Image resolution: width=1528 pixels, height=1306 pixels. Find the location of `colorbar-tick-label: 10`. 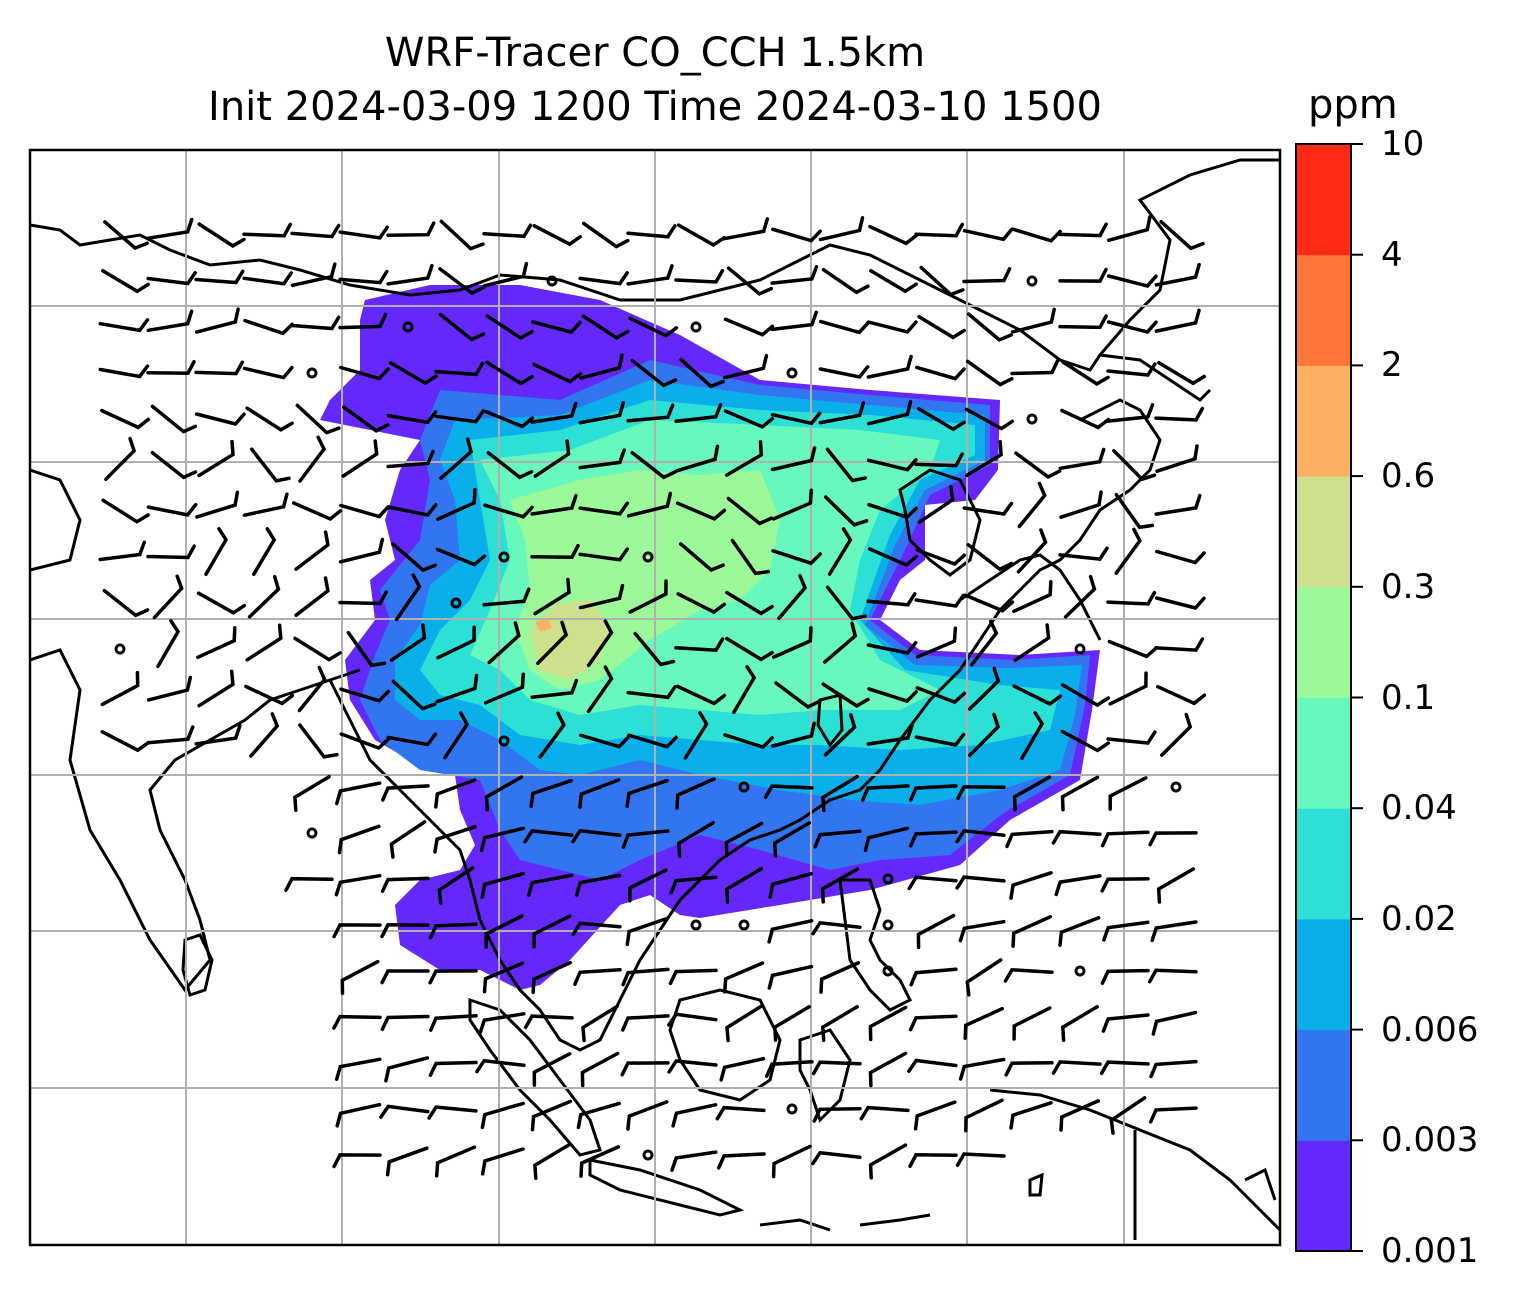

colorbar-tick-label: 10 is located at coordinates (1403, 144).